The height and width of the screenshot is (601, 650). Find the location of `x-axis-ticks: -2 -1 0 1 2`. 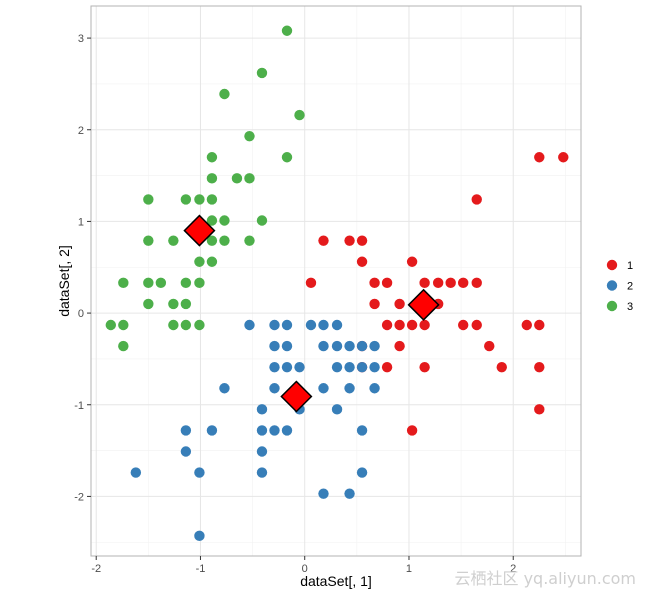

x-axis-ticks: -2 -1 0 1 2 is located at coordinates (303, 565).